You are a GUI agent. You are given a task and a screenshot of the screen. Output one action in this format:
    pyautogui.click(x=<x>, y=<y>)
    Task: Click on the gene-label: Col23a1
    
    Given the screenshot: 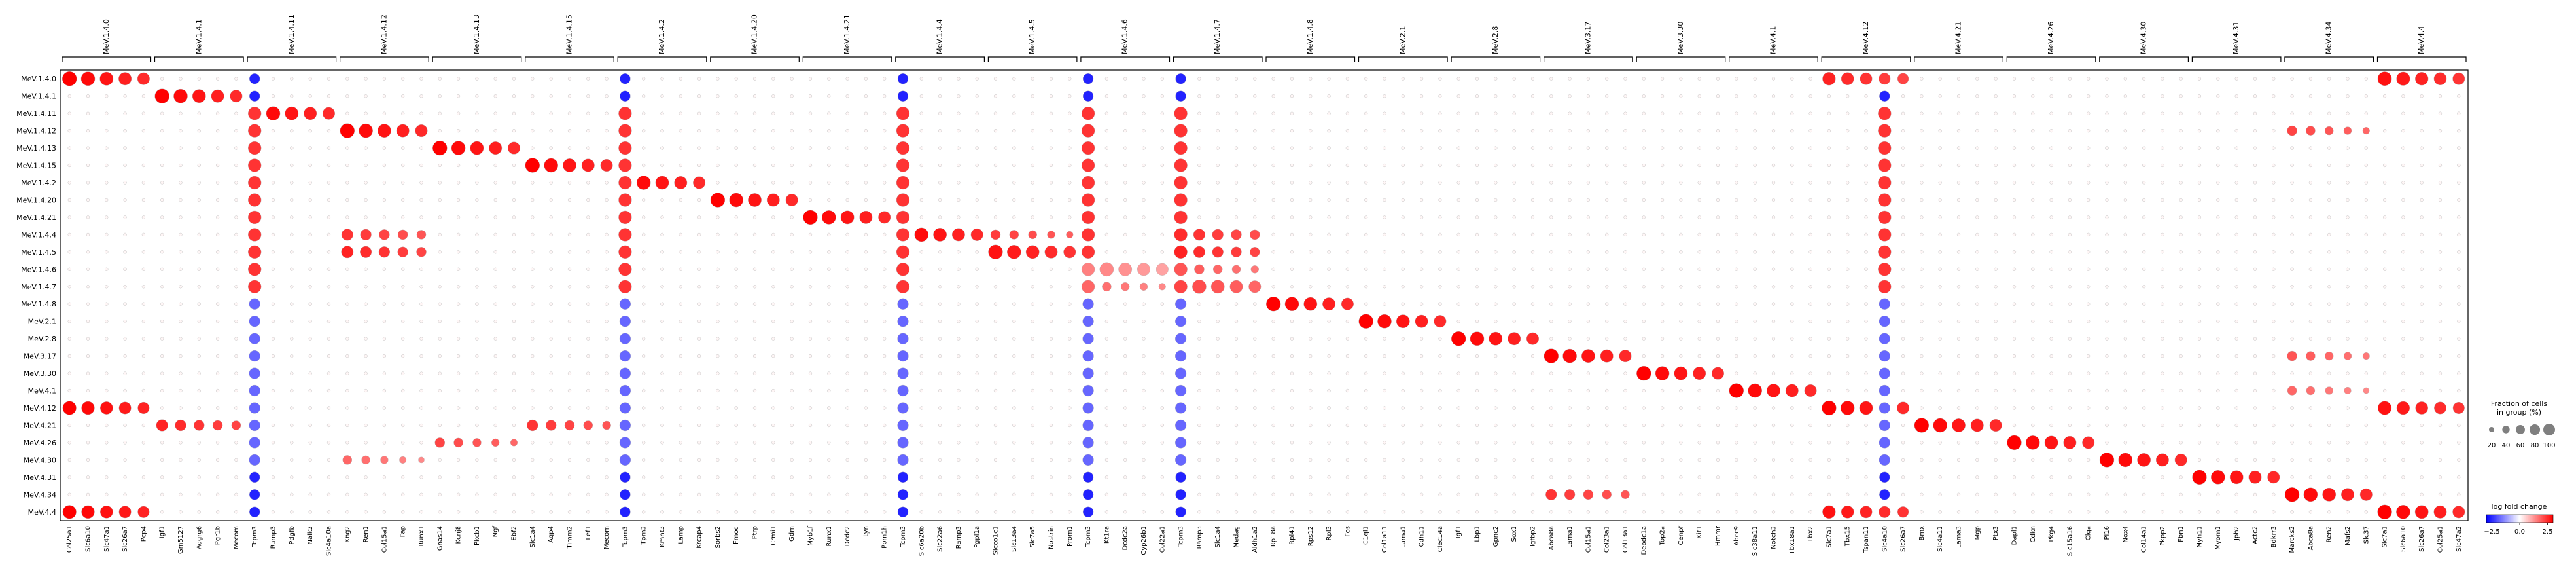 What is the action you would take?
    pyautogui.click(x=1607, y=539)
    